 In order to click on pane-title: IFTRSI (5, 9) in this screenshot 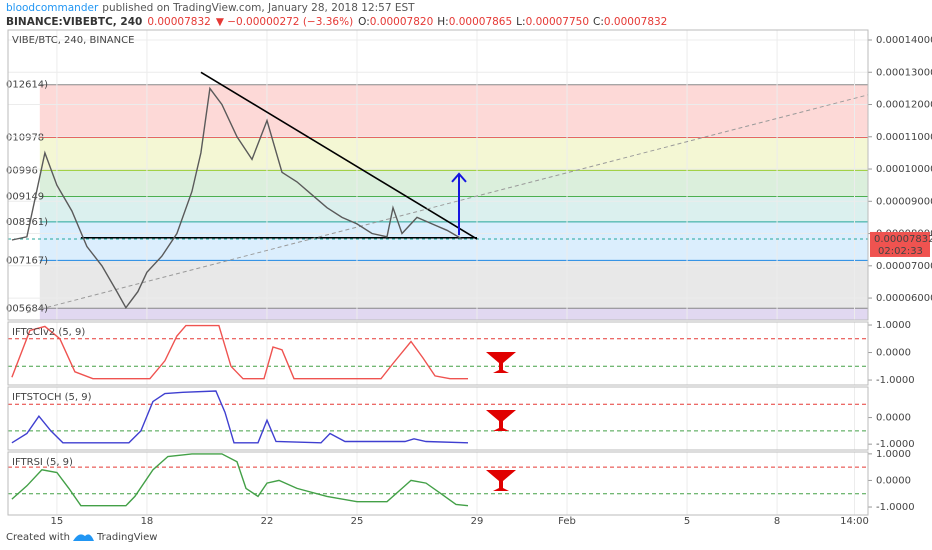, I will do `click(42, 462)`.